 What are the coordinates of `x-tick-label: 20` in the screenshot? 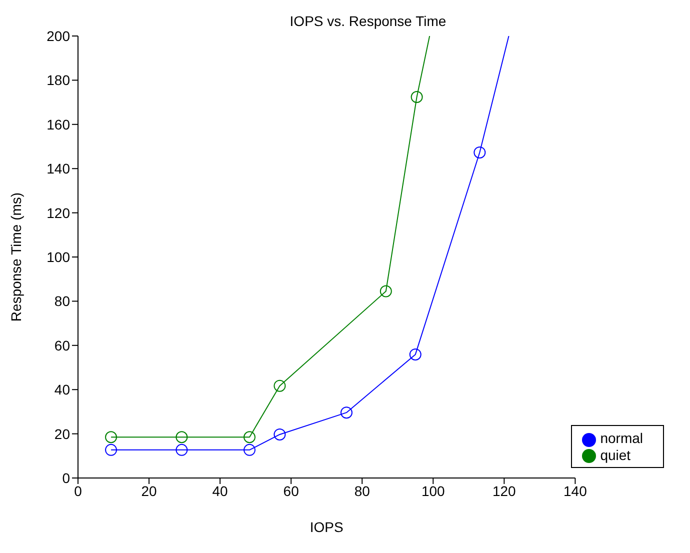 It's located at (149, 490).